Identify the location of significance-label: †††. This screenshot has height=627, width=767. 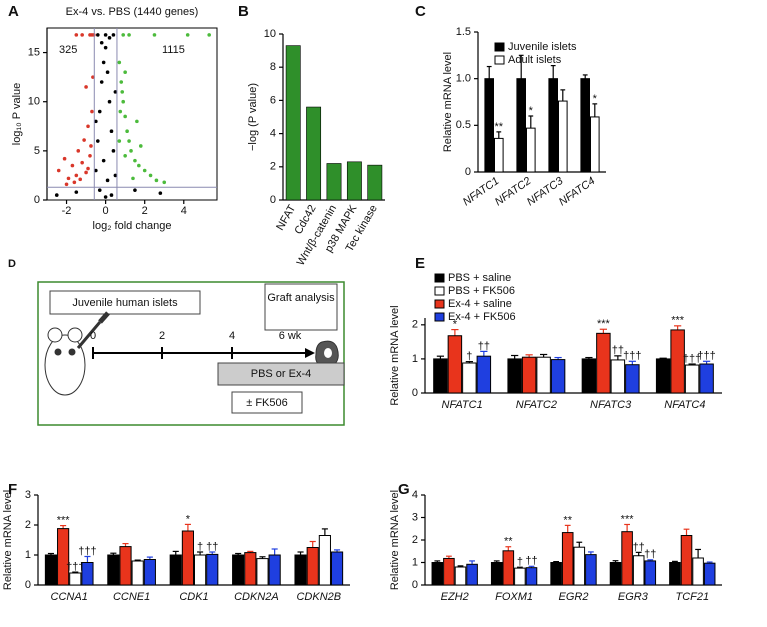
(632, 356).